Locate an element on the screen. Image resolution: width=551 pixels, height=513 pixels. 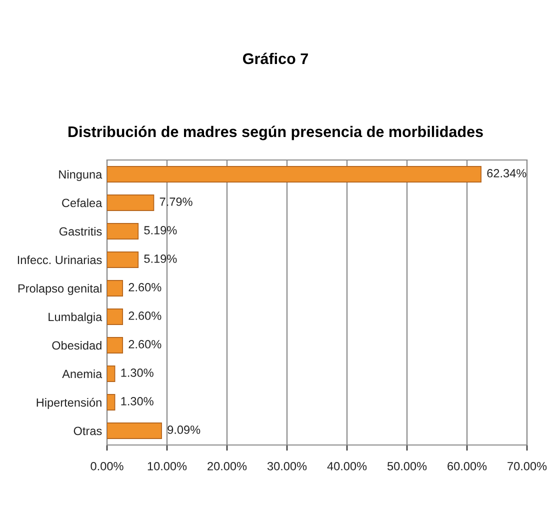
y-tick-label: Anemia is located at coordinates (82, 373).